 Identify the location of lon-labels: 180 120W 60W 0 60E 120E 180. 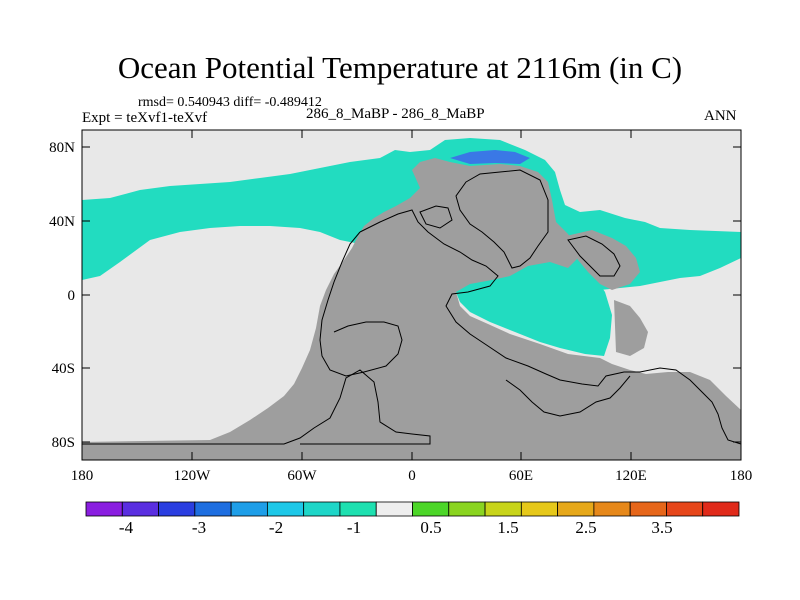
(412, 476).